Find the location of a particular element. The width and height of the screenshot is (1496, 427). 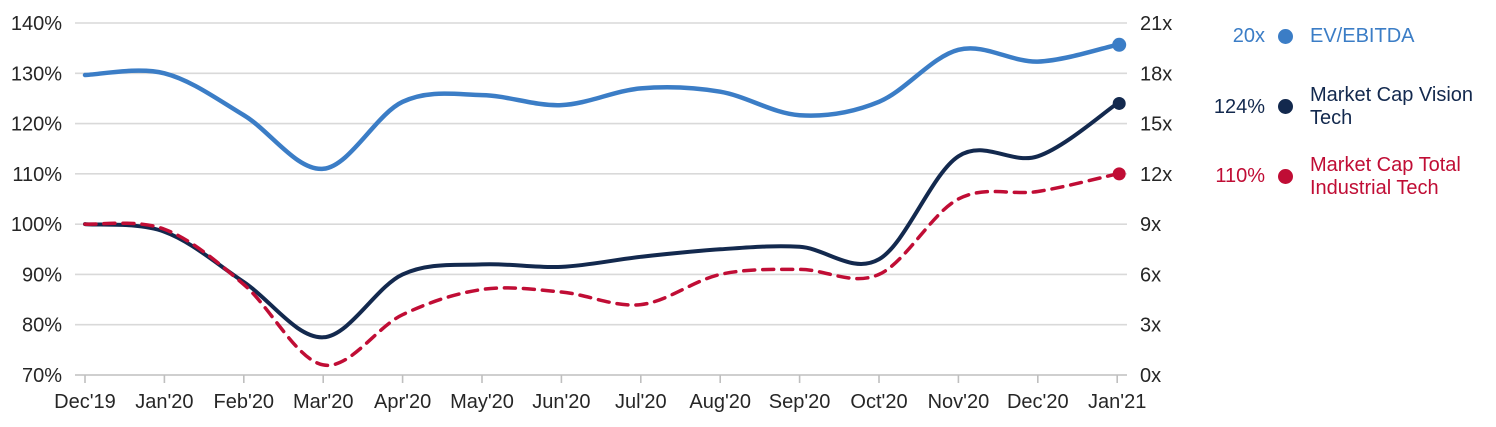

y-axis-label-right: 3x is located at coordinates (1150, 326).